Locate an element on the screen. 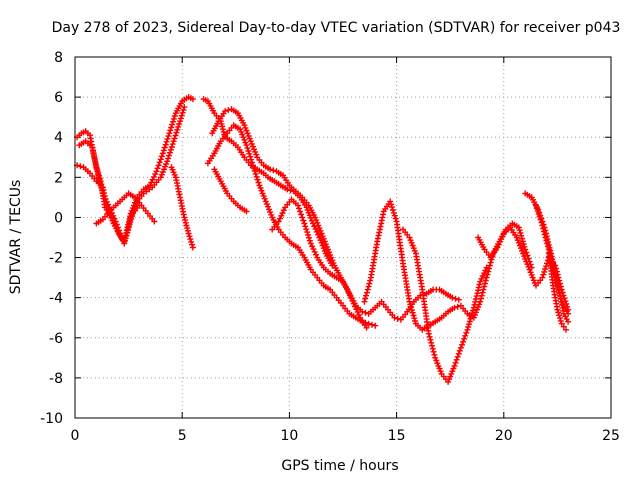 The width and height of the screenshot is (640, 480). y-tick-label: -8 is located at coordinates (56, 379).